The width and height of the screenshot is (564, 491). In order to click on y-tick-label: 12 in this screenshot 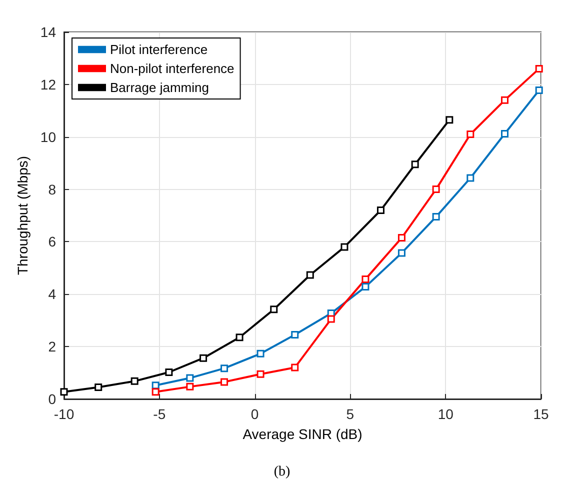, I will do `click(48, 84)`.